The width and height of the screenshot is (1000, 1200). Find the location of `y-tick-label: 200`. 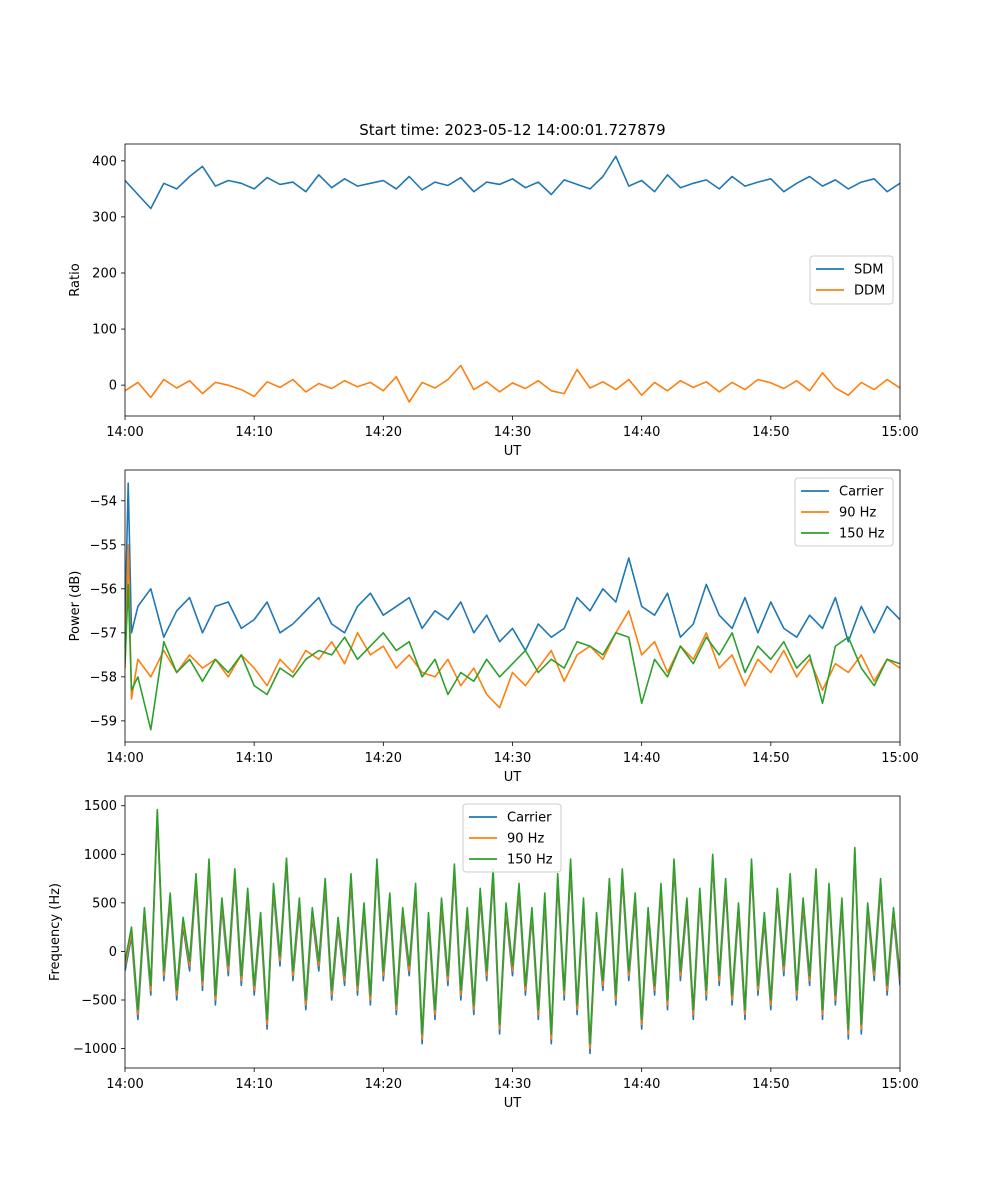

y-tick-label: 200 is located at coordinates (104, 273).